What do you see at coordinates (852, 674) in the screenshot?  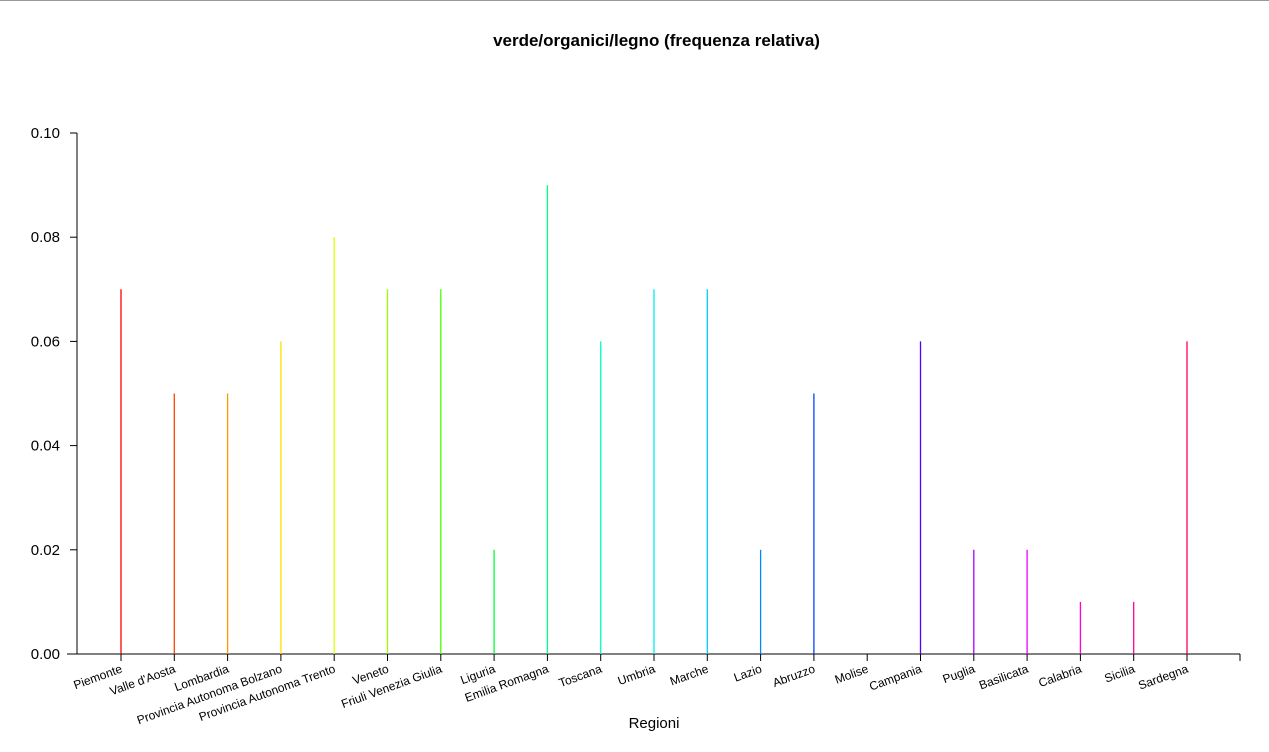 I see `category-label: Molise` at bounding box center [852, 674].